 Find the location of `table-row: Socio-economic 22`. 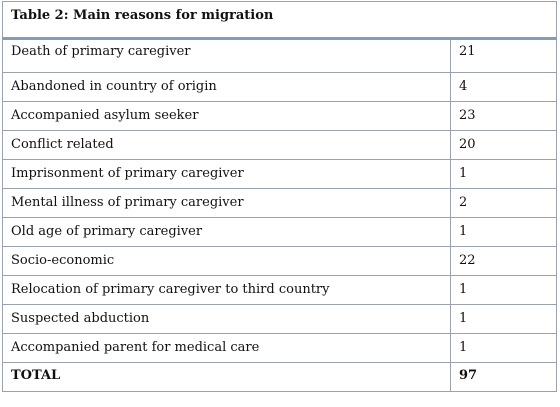

table-row: Socio-economic 22 is located at coordinates (279, 261).